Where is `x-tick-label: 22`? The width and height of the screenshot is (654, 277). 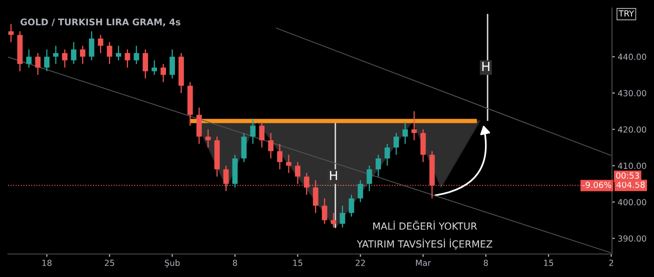 x-tick-label: 22 is located at coordinates (360, 263).